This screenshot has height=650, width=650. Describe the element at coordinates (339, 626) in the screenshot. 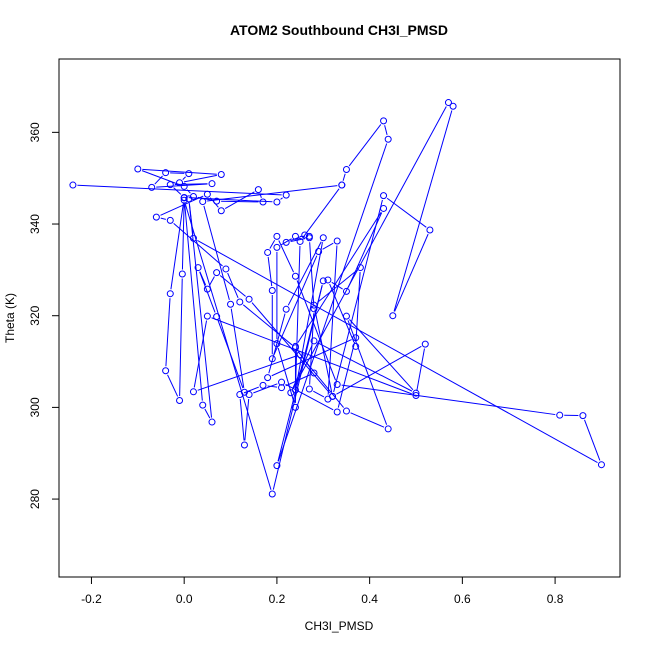

I see `x-axis-label: CH3I_PMSD` at that location.